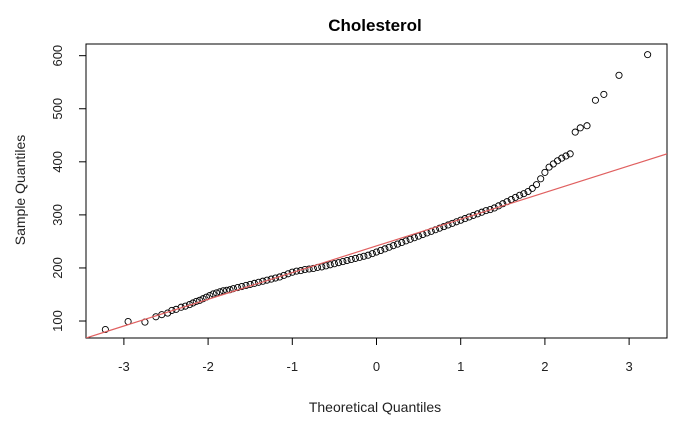 The image size is (698, 427). Describe the element at coordinates (57, 109) in the screenshot. I see `y-tick-label: 500` at that location.